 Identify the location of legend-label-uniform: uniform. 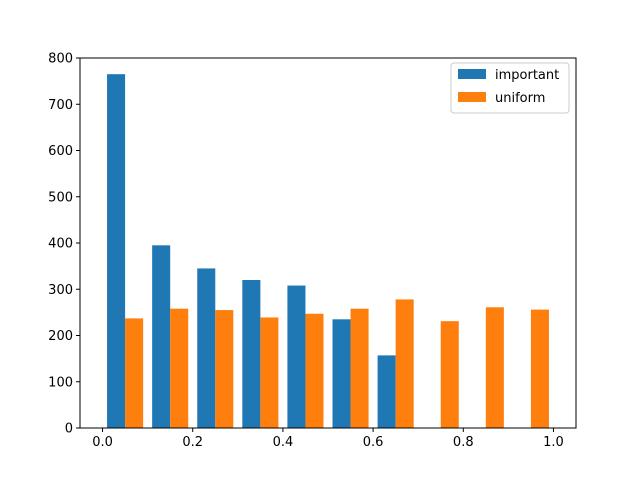
(520, 98).